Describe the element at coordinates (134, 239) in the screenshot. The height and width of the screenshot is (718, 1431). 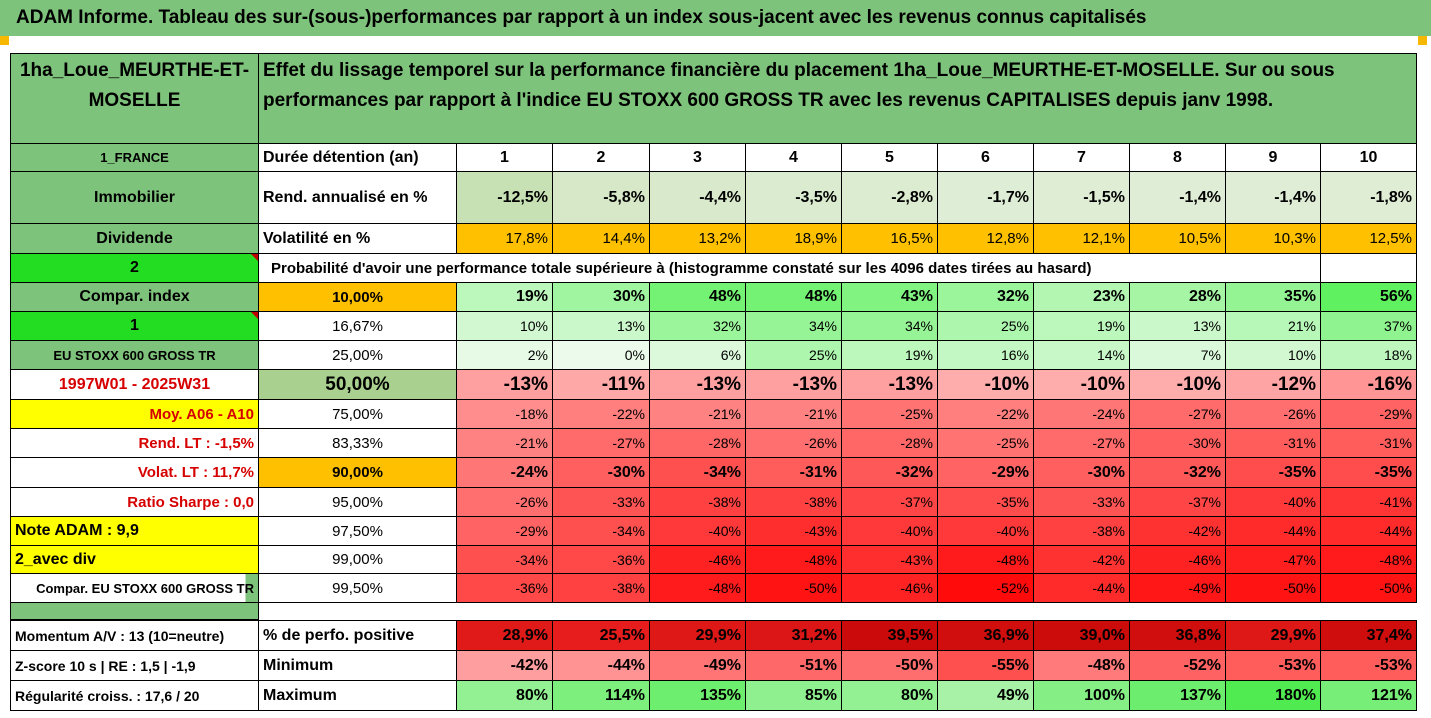
I see `type-label: Dividende` at that location.